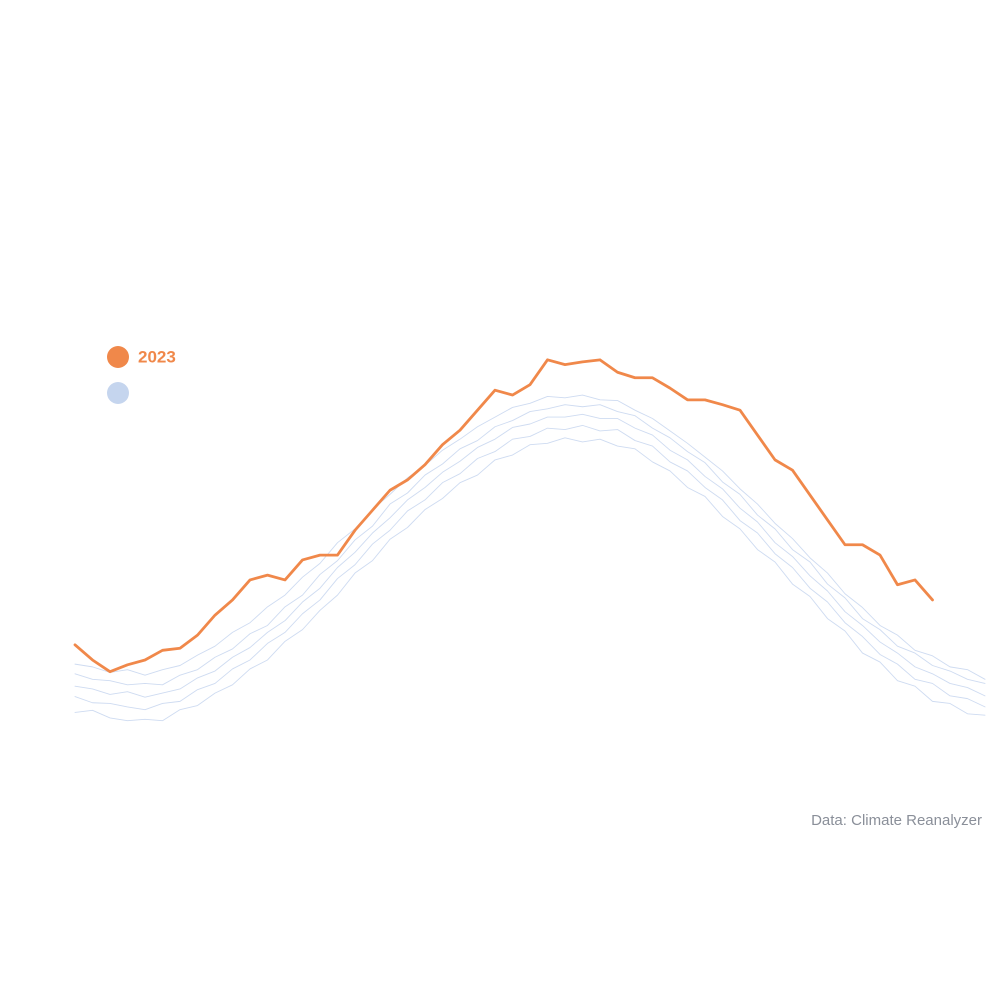 The image size is (992, 997). What do you see at coordinates (157, 356) in the screenshot?
I see `legend-label: 2023` at bounding box center [157, 356].